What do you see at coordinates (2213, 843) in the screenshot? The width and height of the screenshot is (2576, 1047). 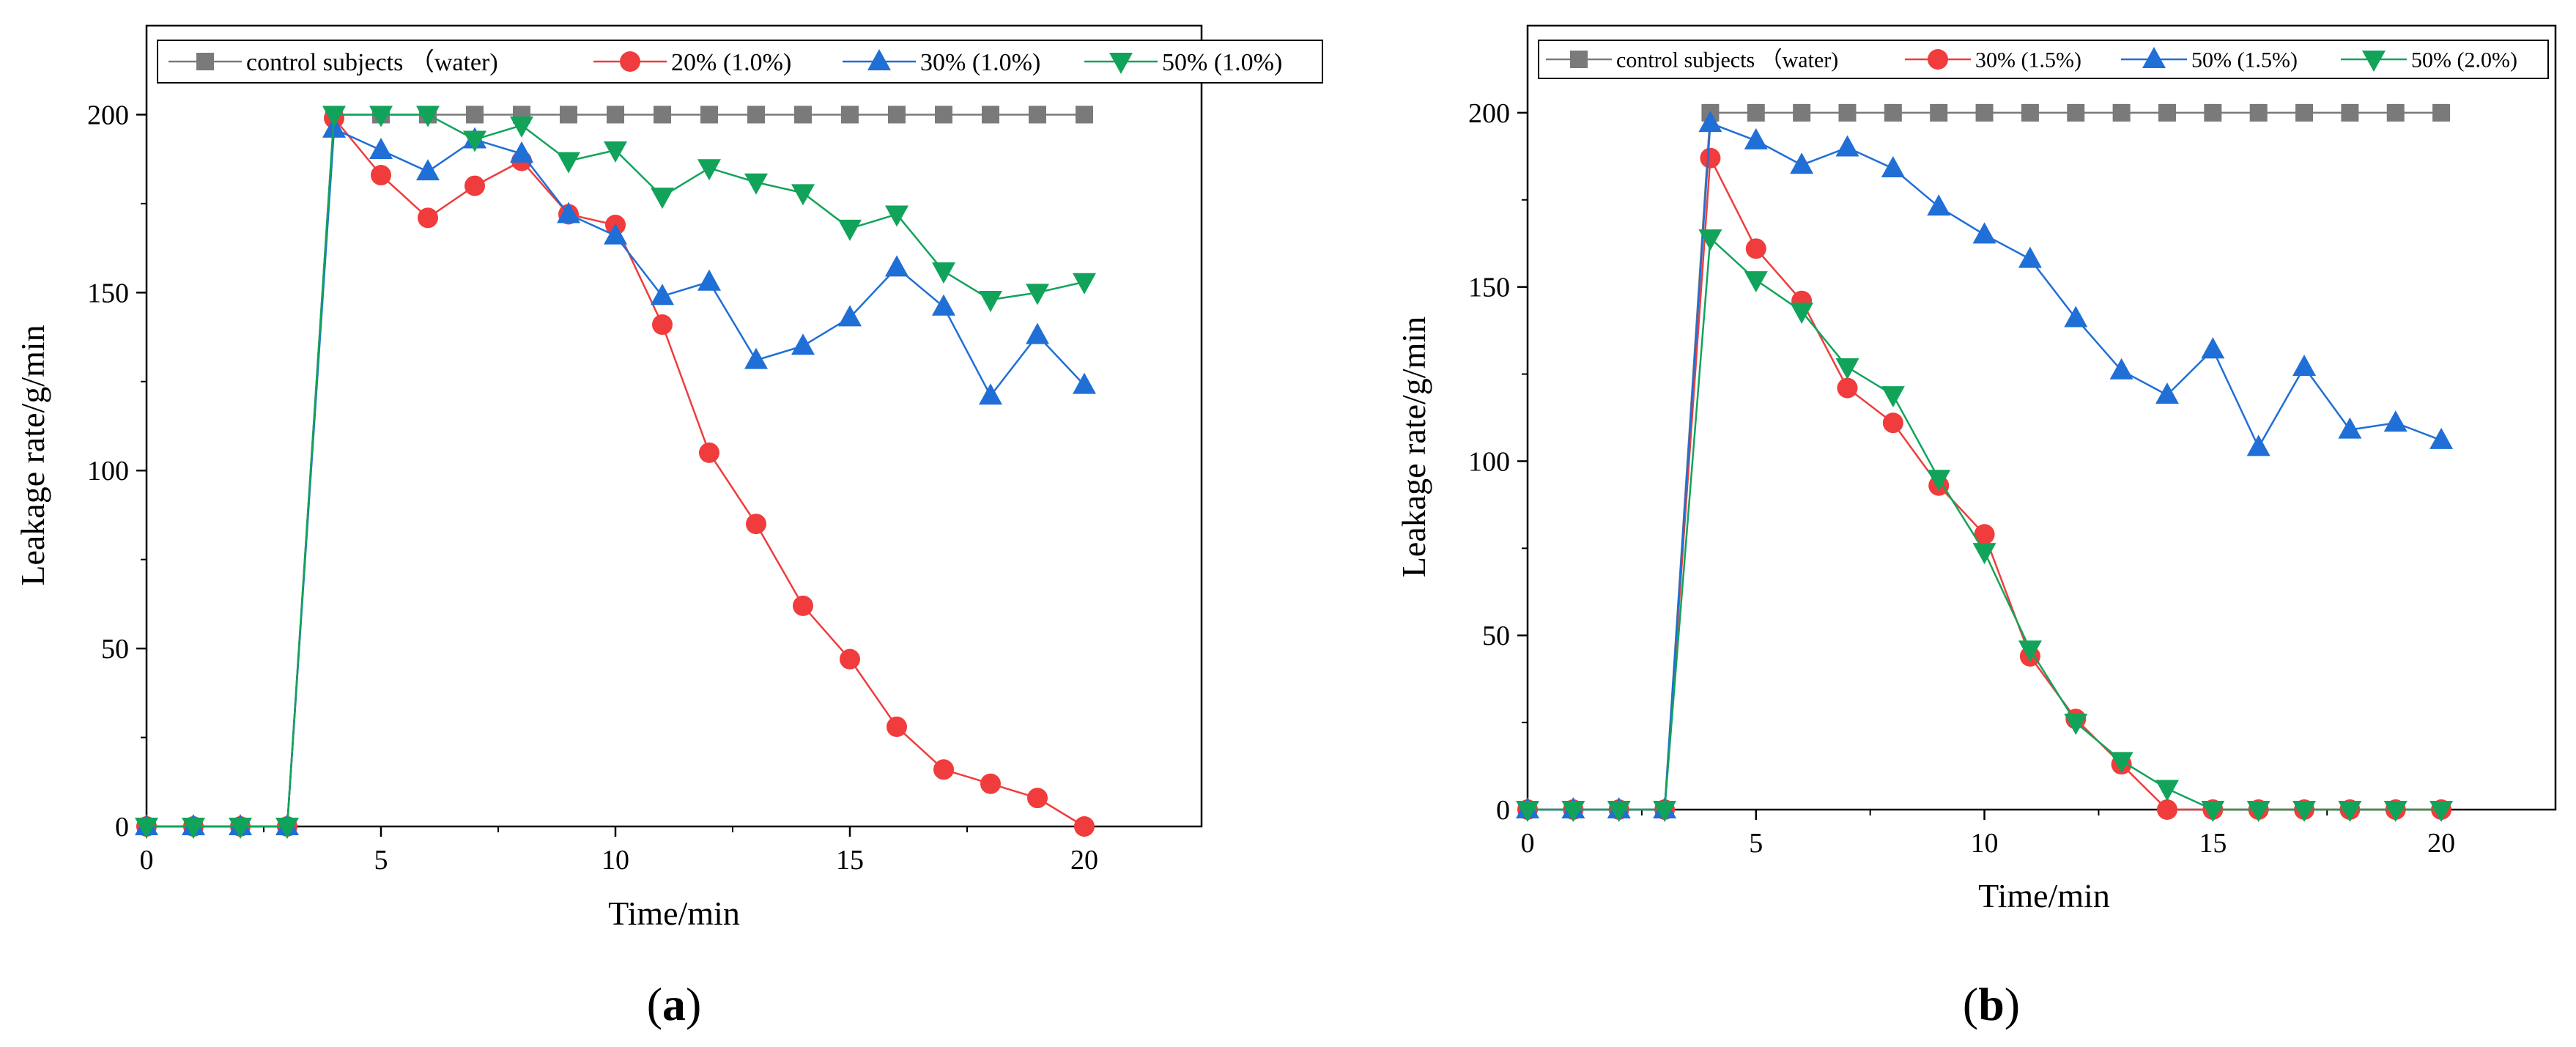 I see `x-tick-label: 15` at bounding box center [2213, 843].